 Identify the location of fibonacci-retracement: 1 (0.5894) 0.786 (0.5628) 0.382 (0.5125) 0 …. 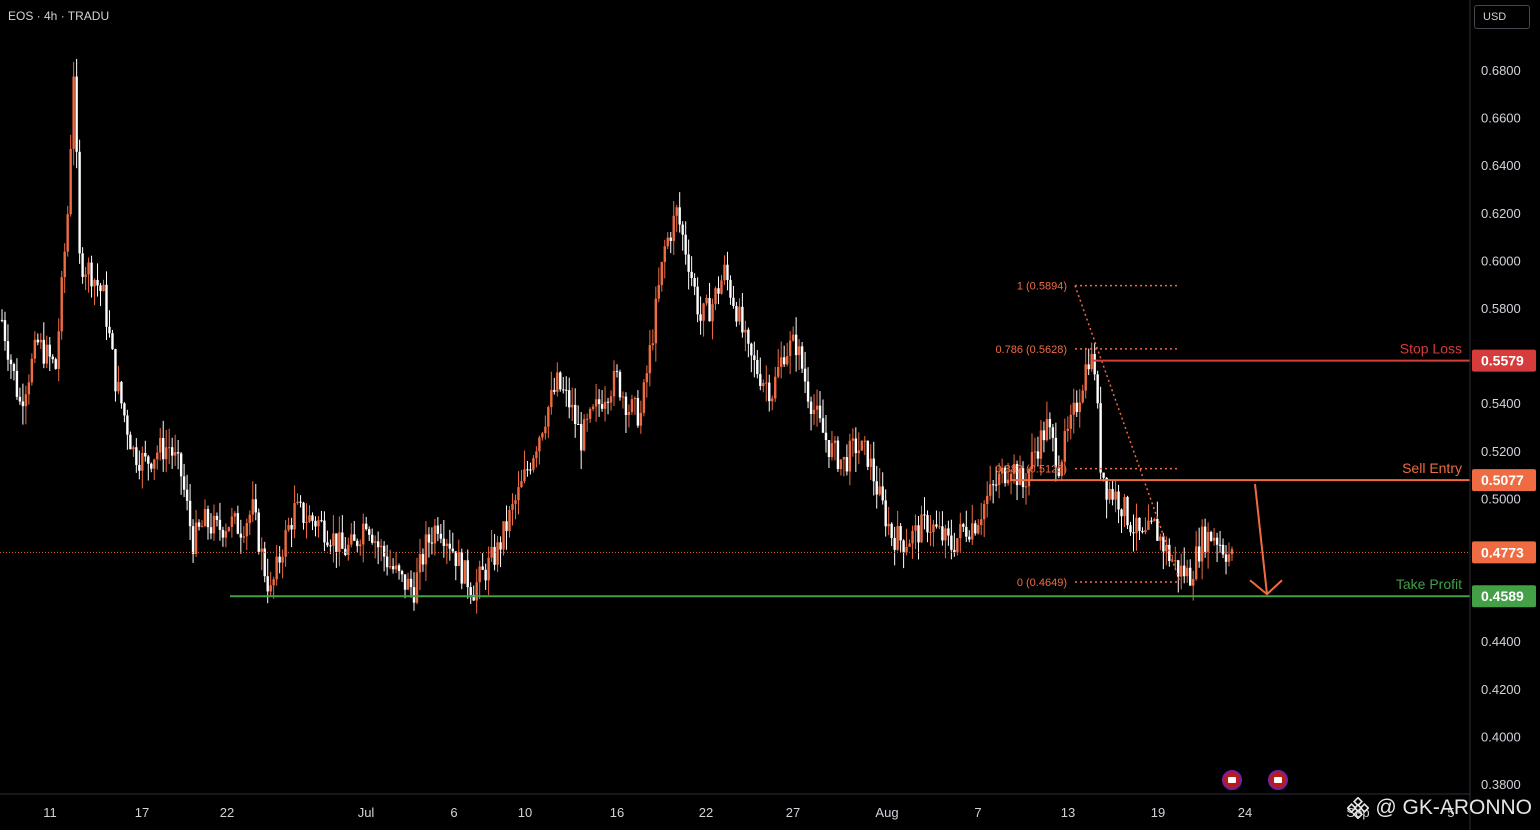
(1088, 435).